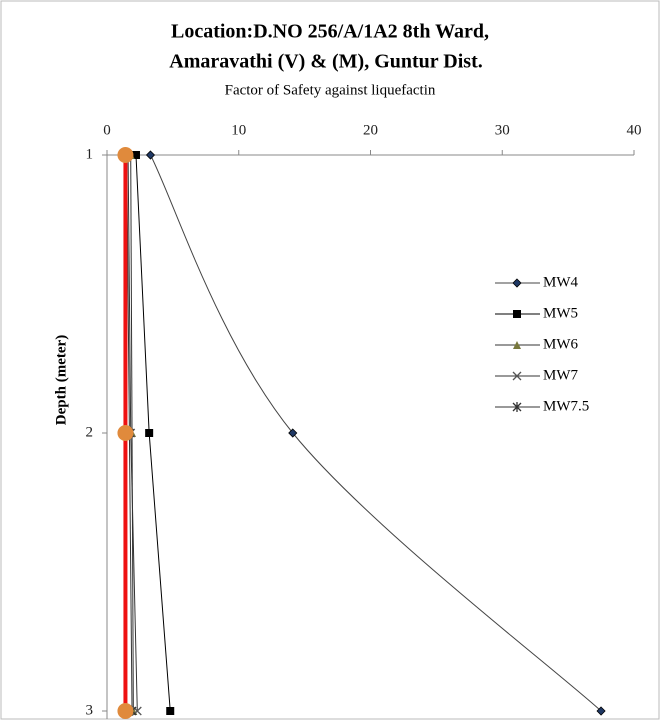  What do you see at coordinates (502, 130) in the screenshot?
I see `x-tick-label: 30` at bounding box center [502, 130].